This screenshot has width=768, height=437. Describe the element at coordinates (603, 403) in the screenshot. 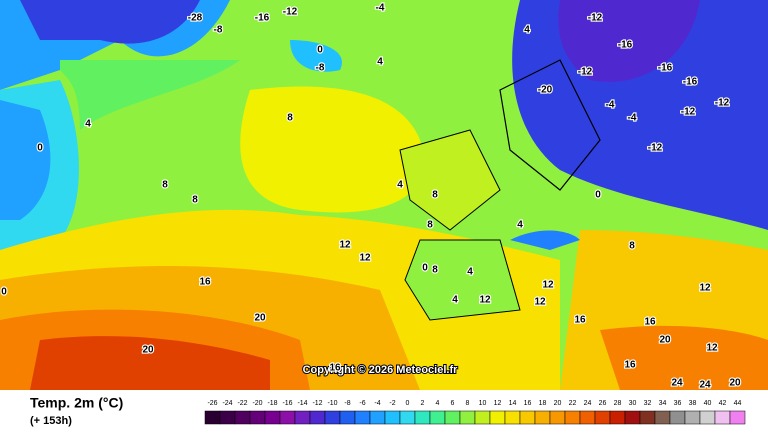

I see `colorbar-tick-label: 26` at that location.